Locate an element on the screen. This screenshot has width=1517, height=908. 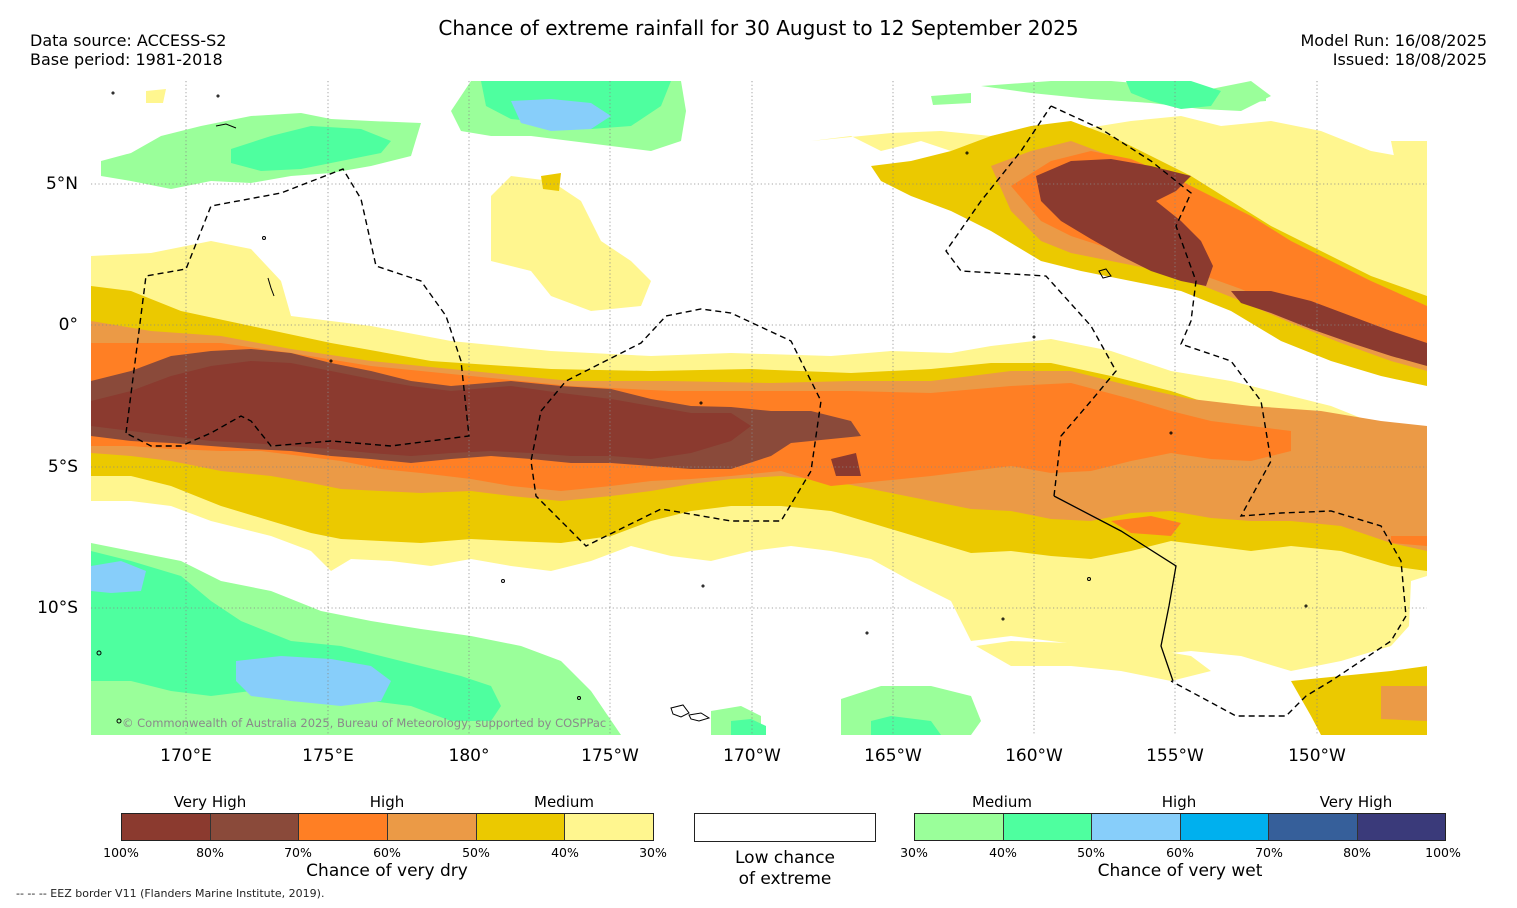
run-info: Model Run: 16/08/2025 Issued: 18/08/2025 is located at coordinates (1394, 50).